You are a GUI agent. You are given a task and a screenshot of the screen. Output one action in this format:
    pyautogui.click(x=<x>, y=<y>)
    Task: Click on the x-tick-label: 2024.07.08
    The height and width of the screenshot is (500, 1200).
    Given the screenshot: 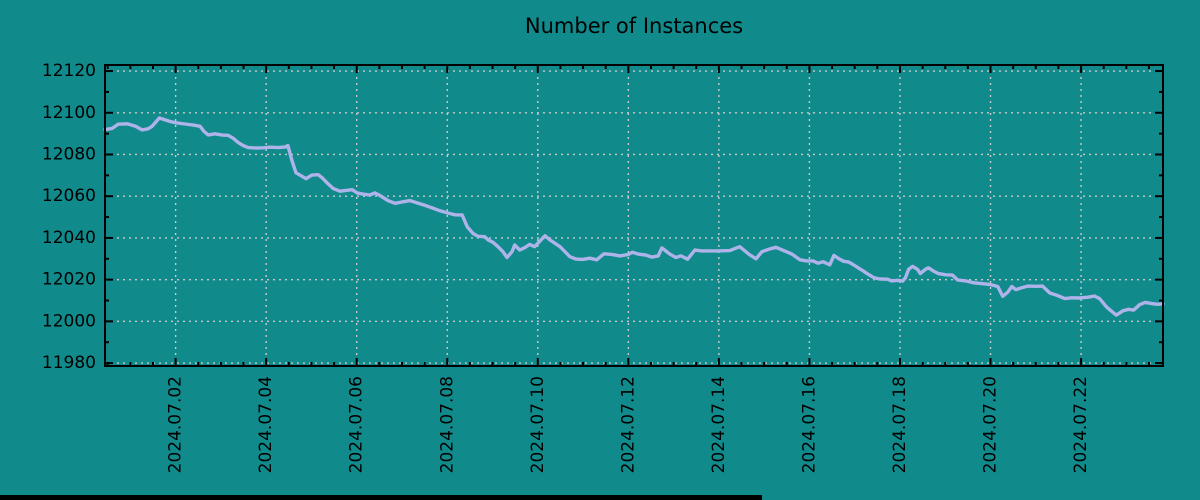 What is the action you would take?
    pyautogui.click(x=447, y=424)
    